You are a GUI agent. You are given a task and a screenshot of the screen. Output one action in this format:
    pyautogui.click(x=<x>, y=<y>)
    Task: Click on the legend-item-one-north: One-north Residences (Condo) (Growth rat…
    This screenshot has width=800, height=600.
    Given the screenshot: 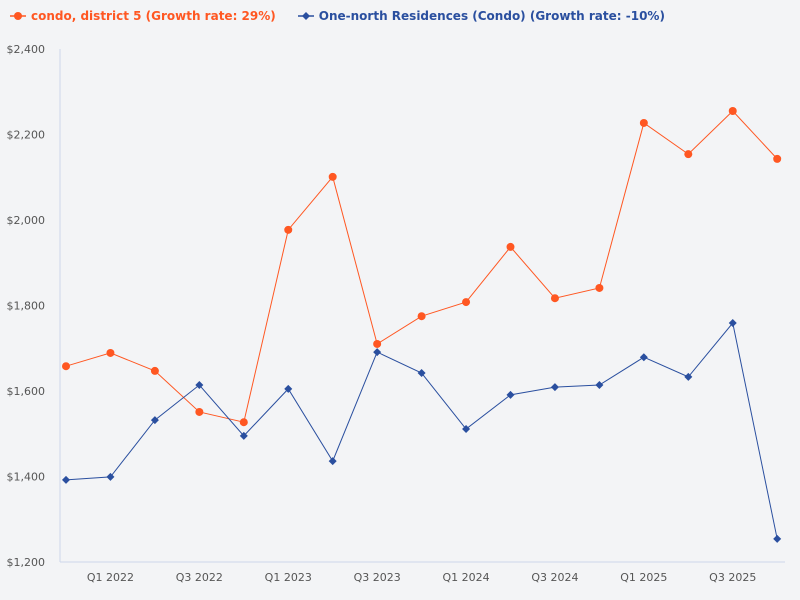 What is the action you would take?
    pyautogui.click(x=481, y=16)
    